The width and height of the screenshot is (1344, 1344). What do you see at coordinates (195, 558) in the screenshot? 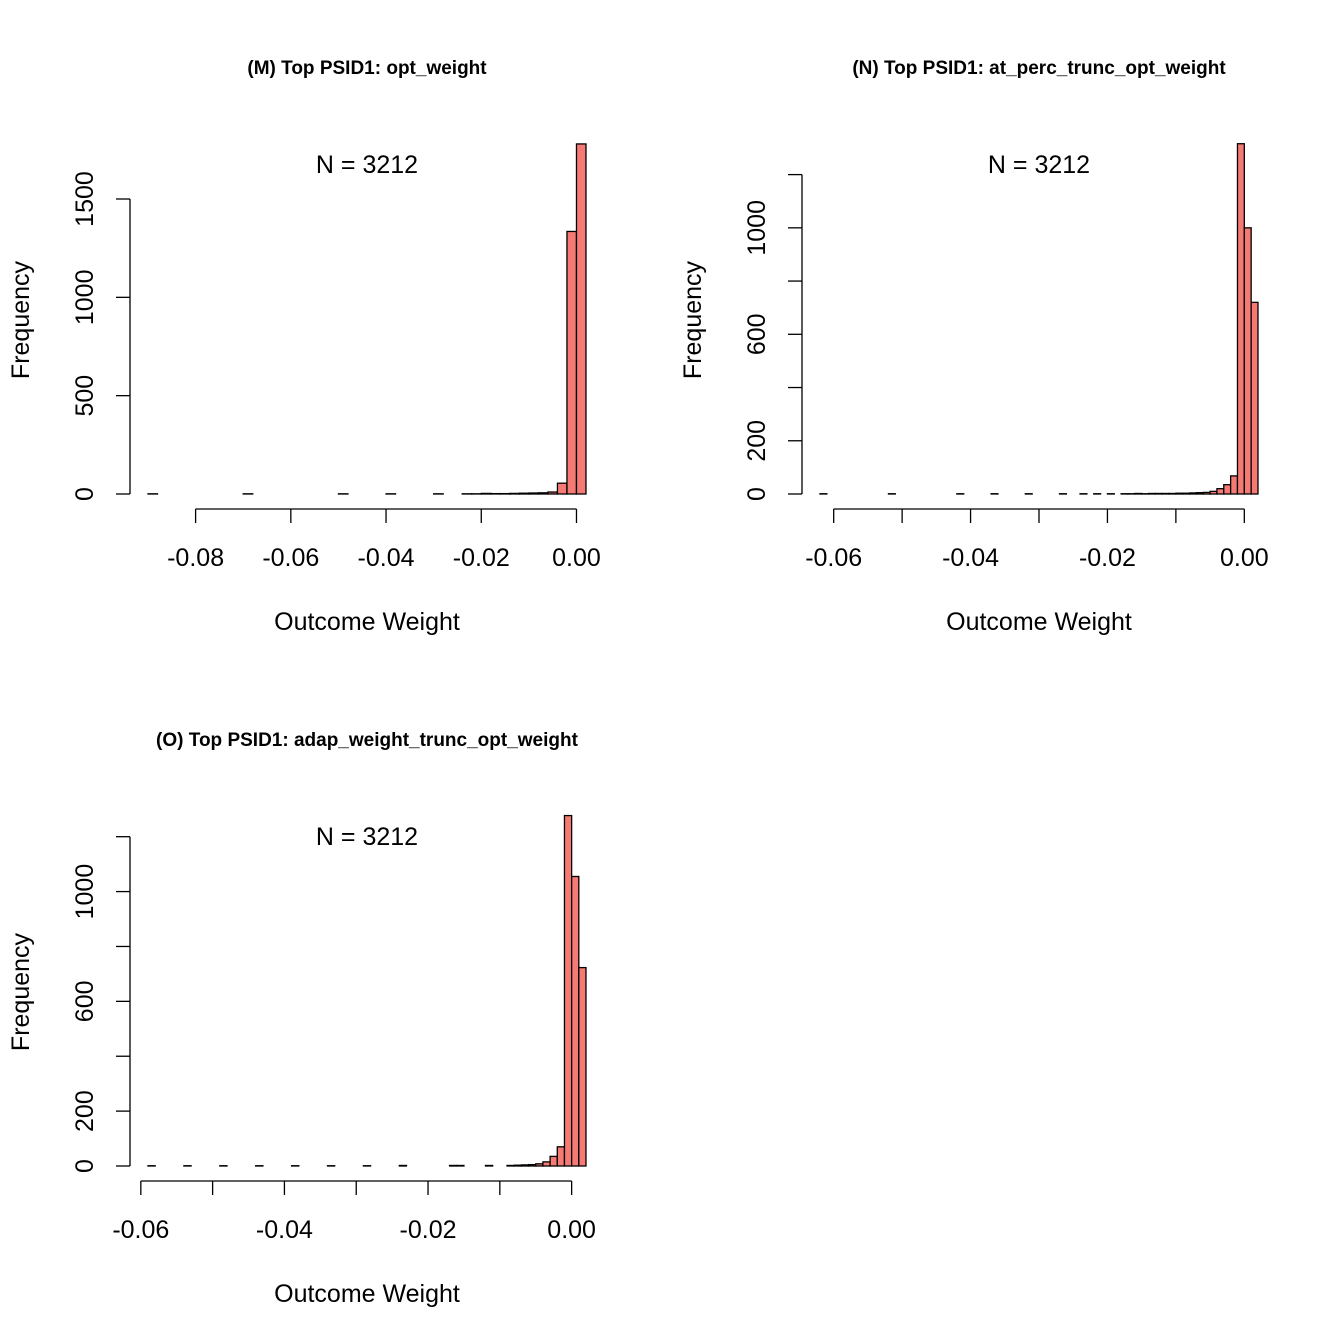
I see `x-tick-label: -0.08` at bounding box center [195, 558].